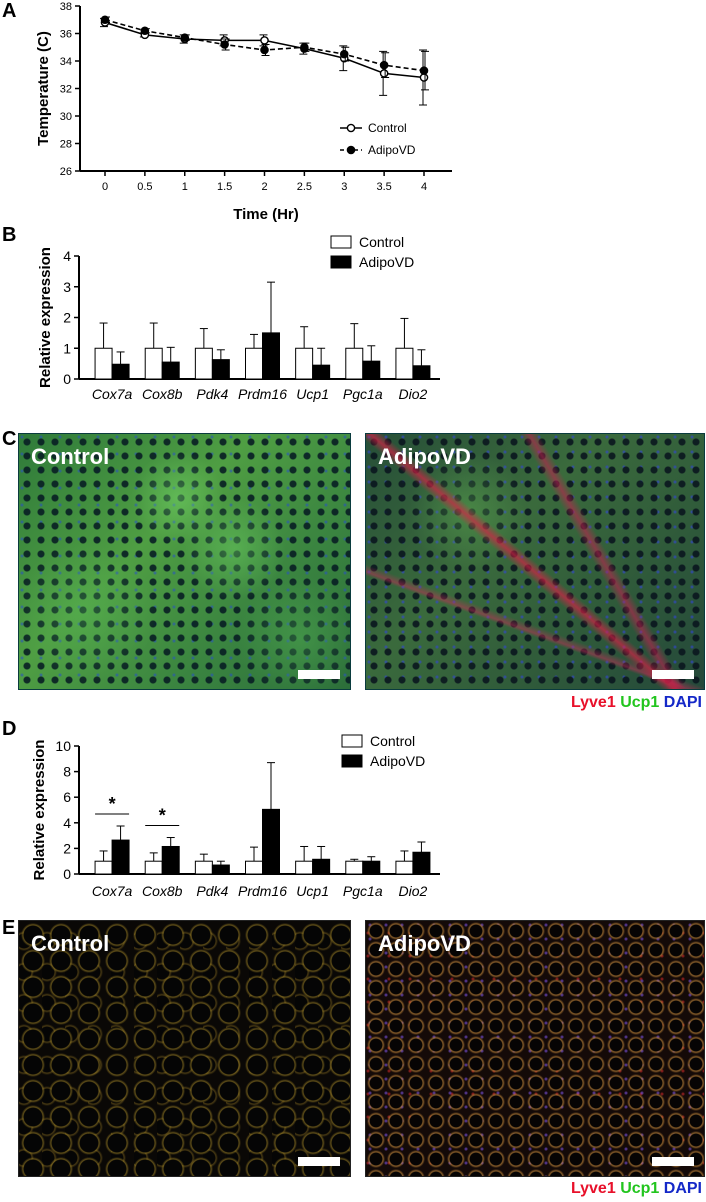  I want to click on panel-label-e: E, so click(9, 928).